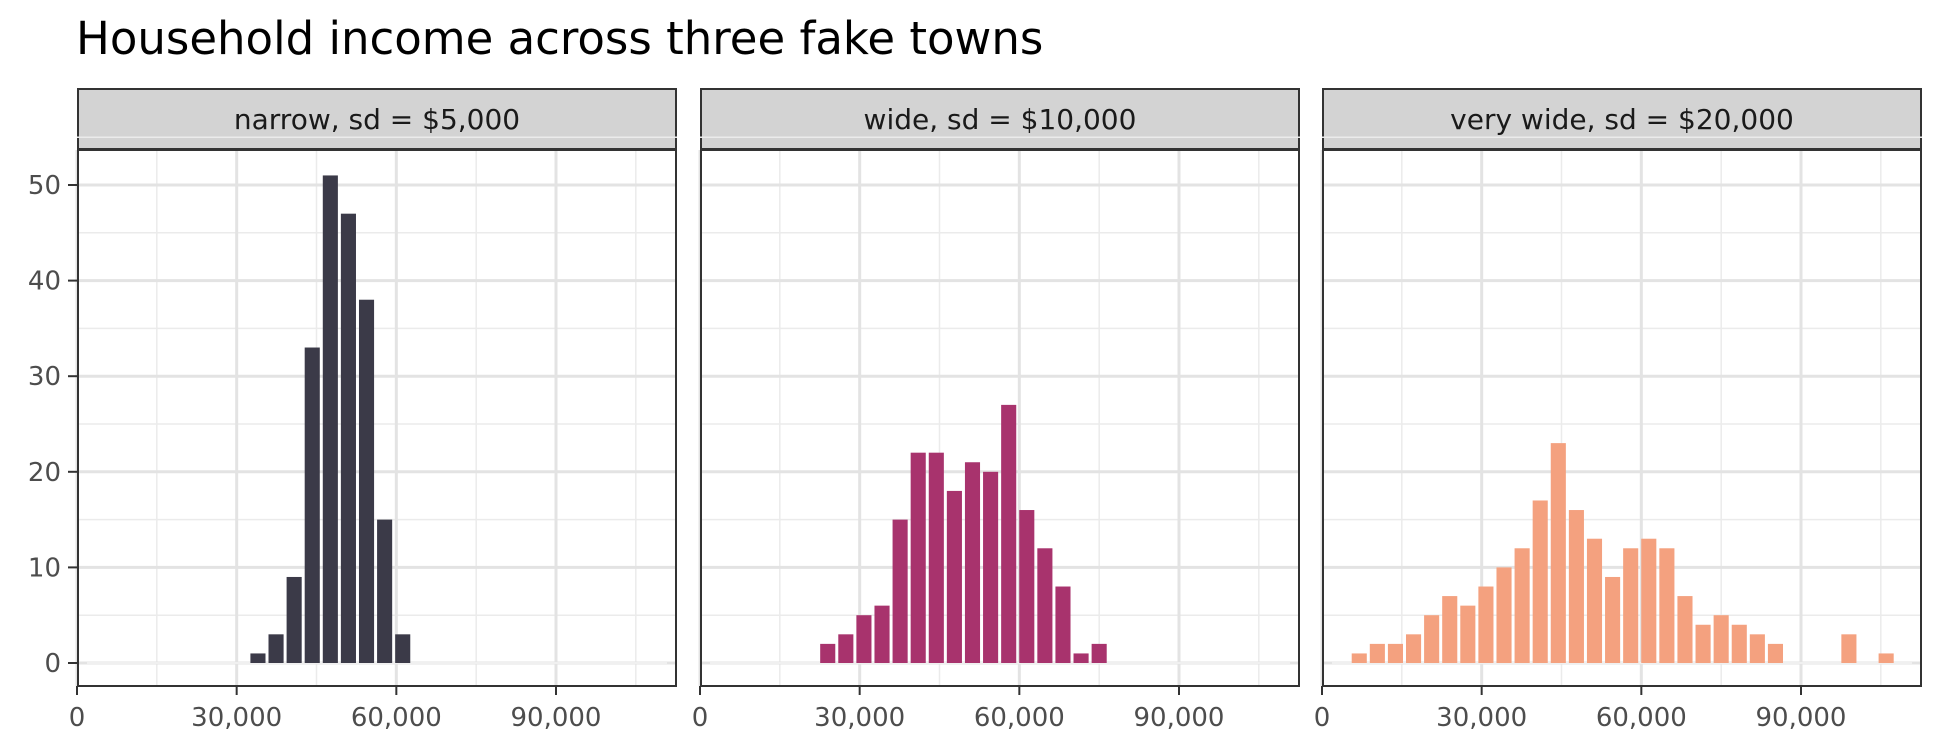  Describe the element at coordinates (1000, 119) in the screenshot. I see `facet-strip-wide: wide, sd = $10,000` at that location.